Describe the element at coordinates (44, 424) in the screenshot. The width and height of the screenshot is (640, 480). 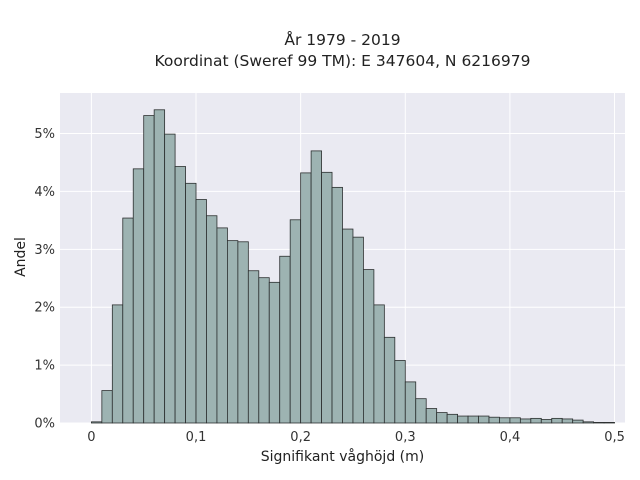
I see `y-tick-label: 0%` at that location.